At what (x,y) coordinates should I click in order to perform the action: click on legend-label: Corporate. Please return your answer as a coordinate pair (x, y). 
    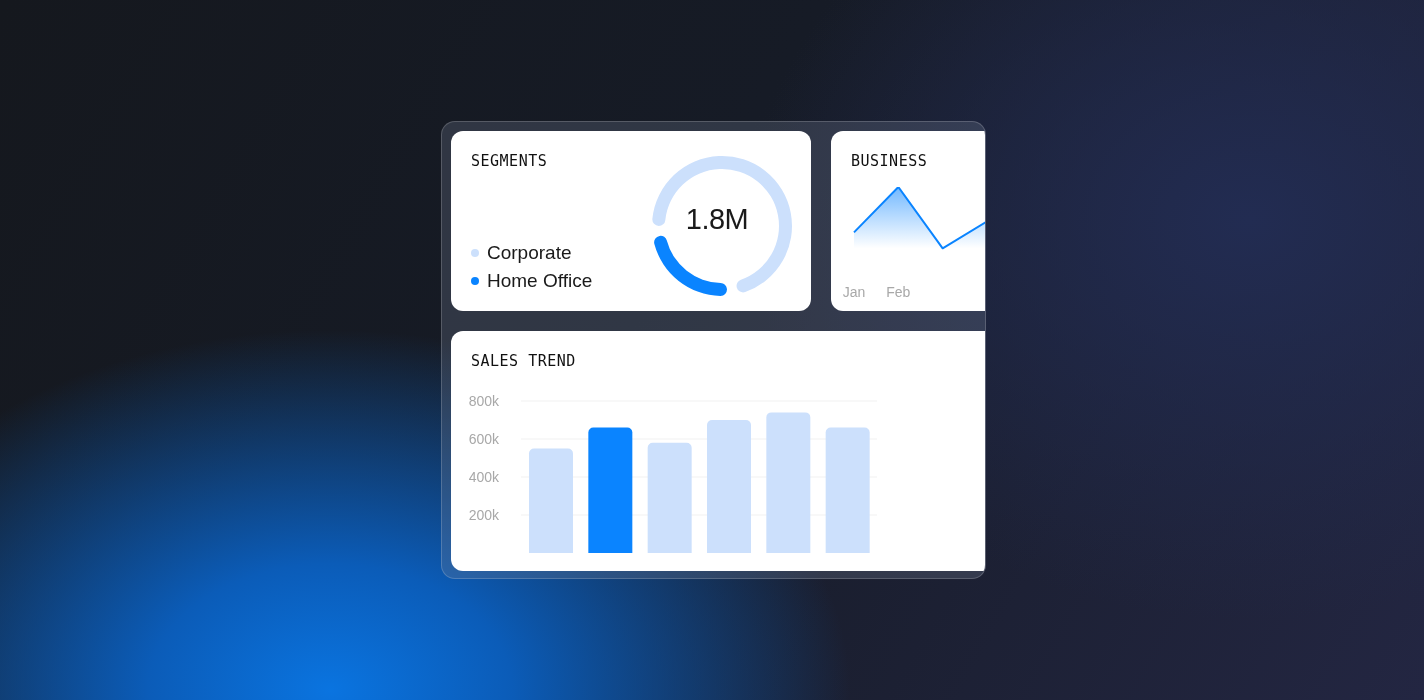
    Looking at the image, I should click on (529, 253).